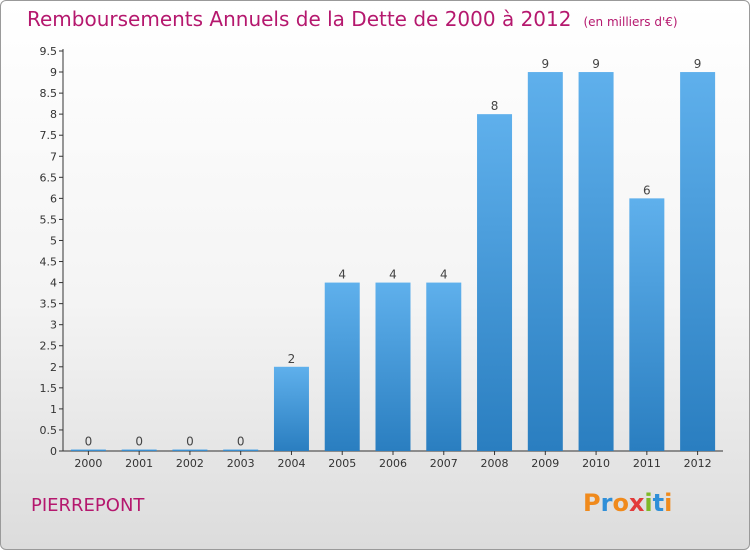  I want to click on y-tick-label: 5.5, so click(49, 219).